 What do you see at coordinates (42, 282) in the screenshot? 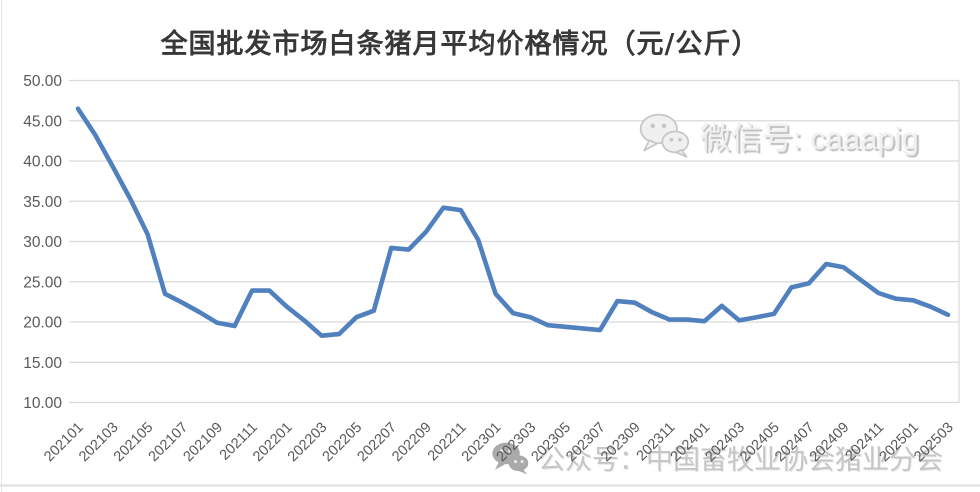
I see `y-axis-tick-label: 25.00` at bounding box center [42, 282].